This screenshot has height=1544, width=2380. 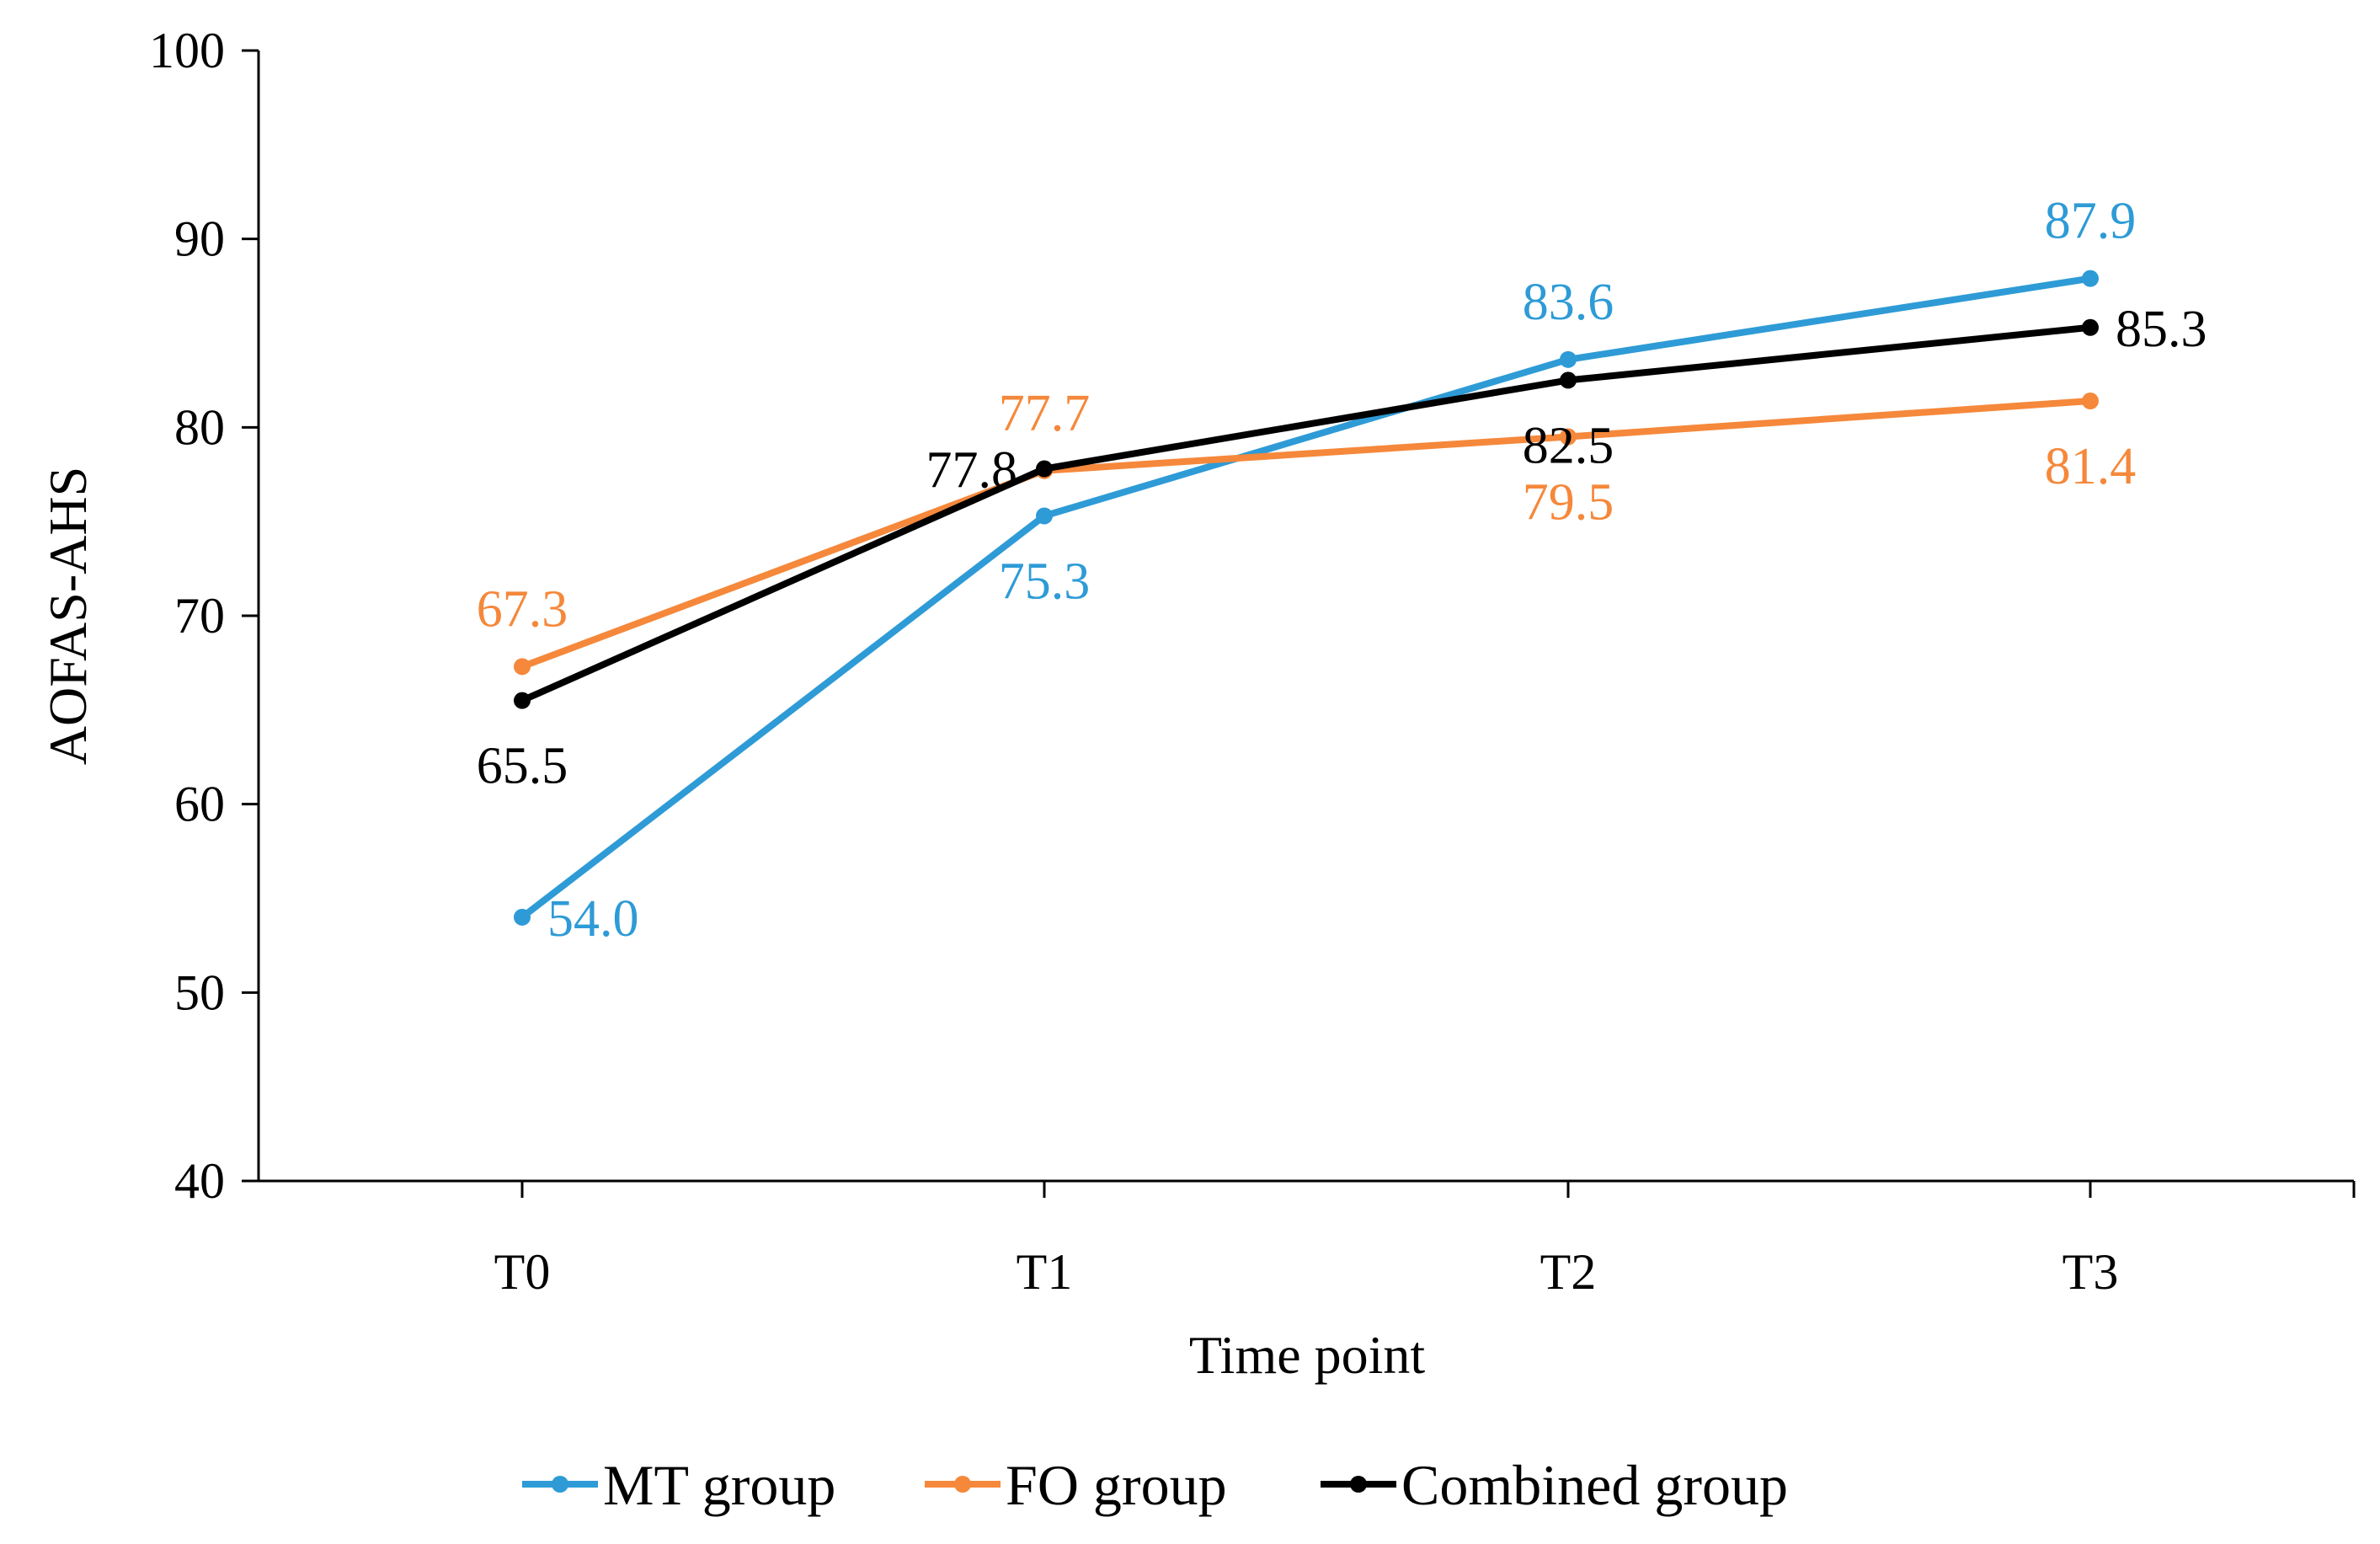 I want to click on y-tick-label: 100, so click(x=187, y=50).